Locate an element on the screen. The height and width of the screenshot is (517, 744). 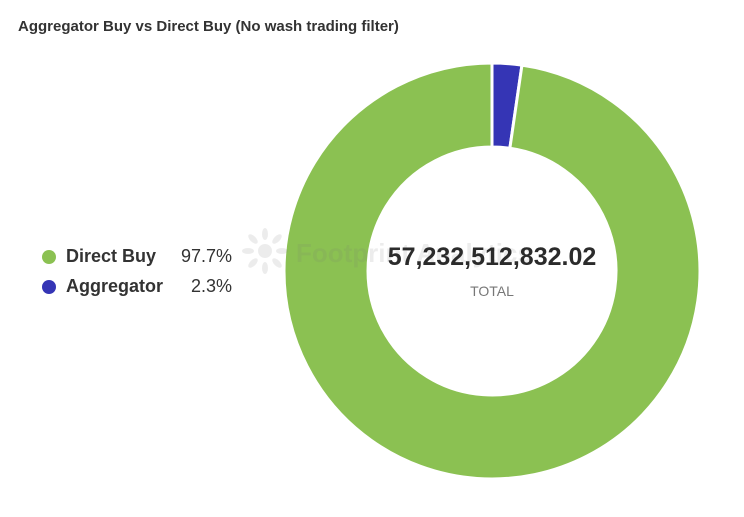
watermark-text: Footprint Analytics is located at coordinates (414, 253).